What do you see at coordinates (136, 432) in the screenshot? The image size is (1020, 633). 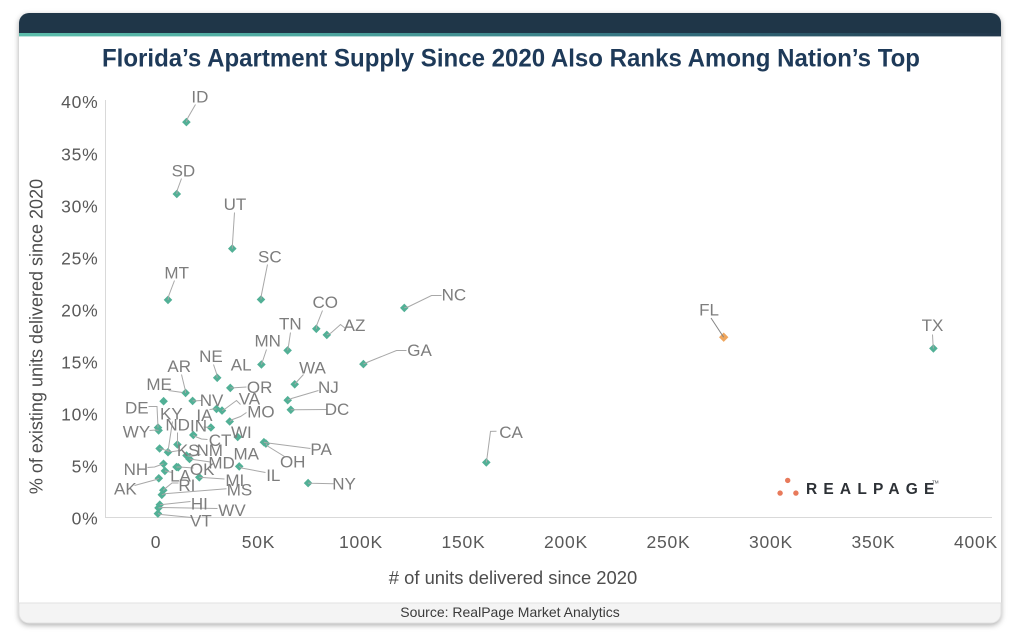 I see `svg-text: WY` at bounding box center [136, 432].